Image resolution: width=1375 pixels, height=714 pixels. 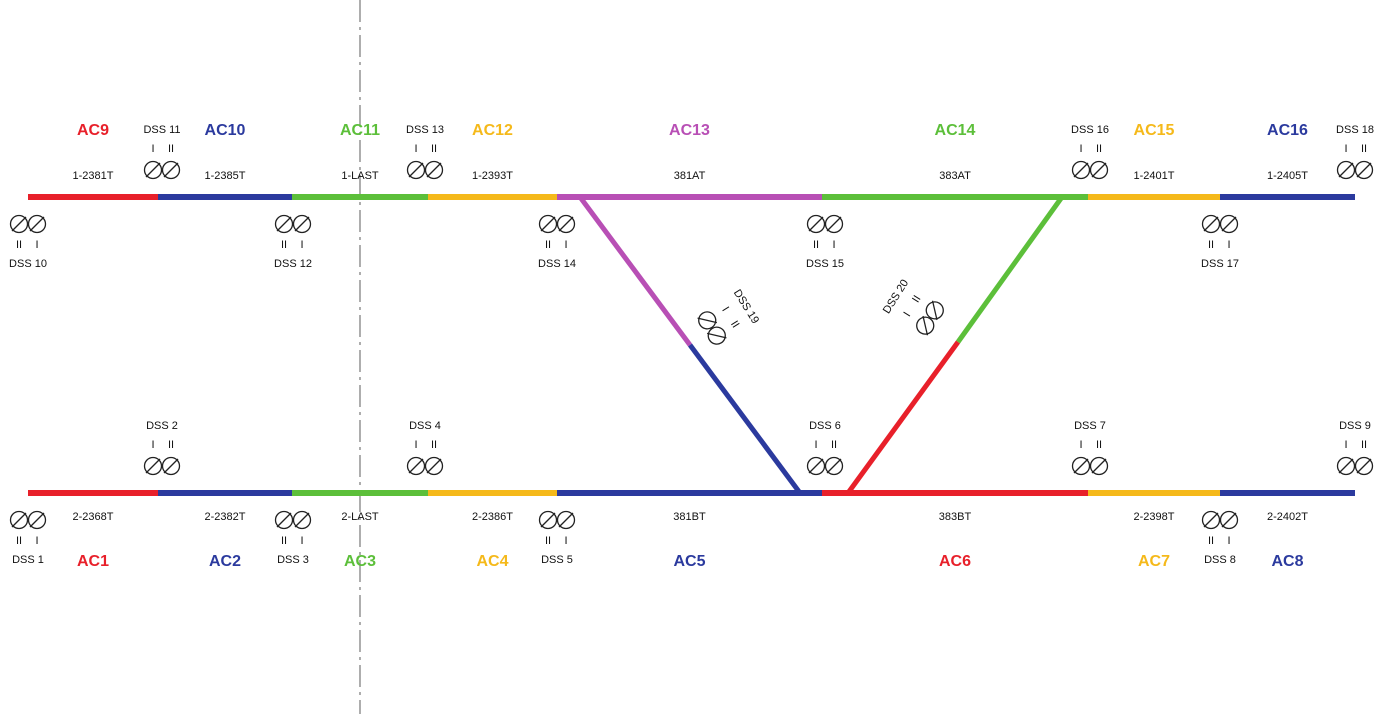 I want to click on segment-name: AC7, so click(x=1154, y=561).